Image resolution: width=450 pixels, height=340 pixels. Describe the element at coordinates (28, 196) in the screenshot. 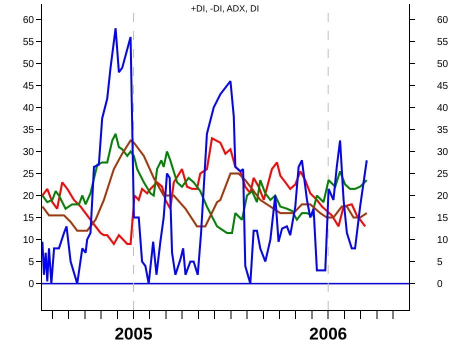

I see `y-tick-label: 20` at that location.